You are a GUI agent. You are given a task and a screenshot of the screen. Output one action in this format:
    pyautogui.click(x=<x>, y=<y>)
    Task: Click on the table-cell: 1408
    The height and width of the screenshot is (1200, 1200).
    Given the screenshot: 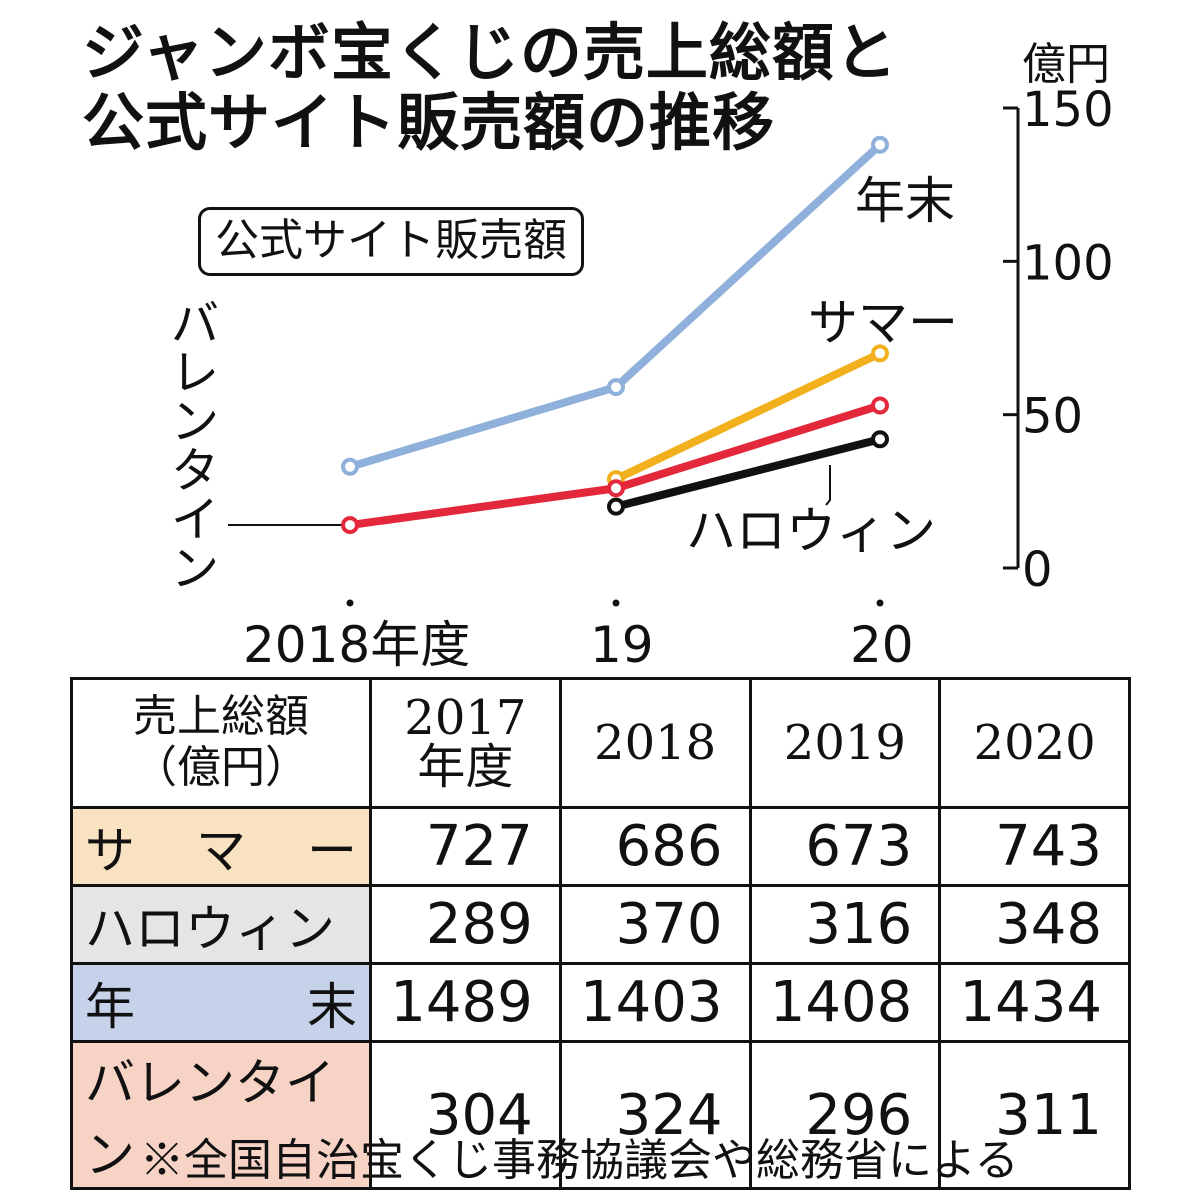 What is the action you would take?
    pyautogui.click(x=845, y=1002)
    